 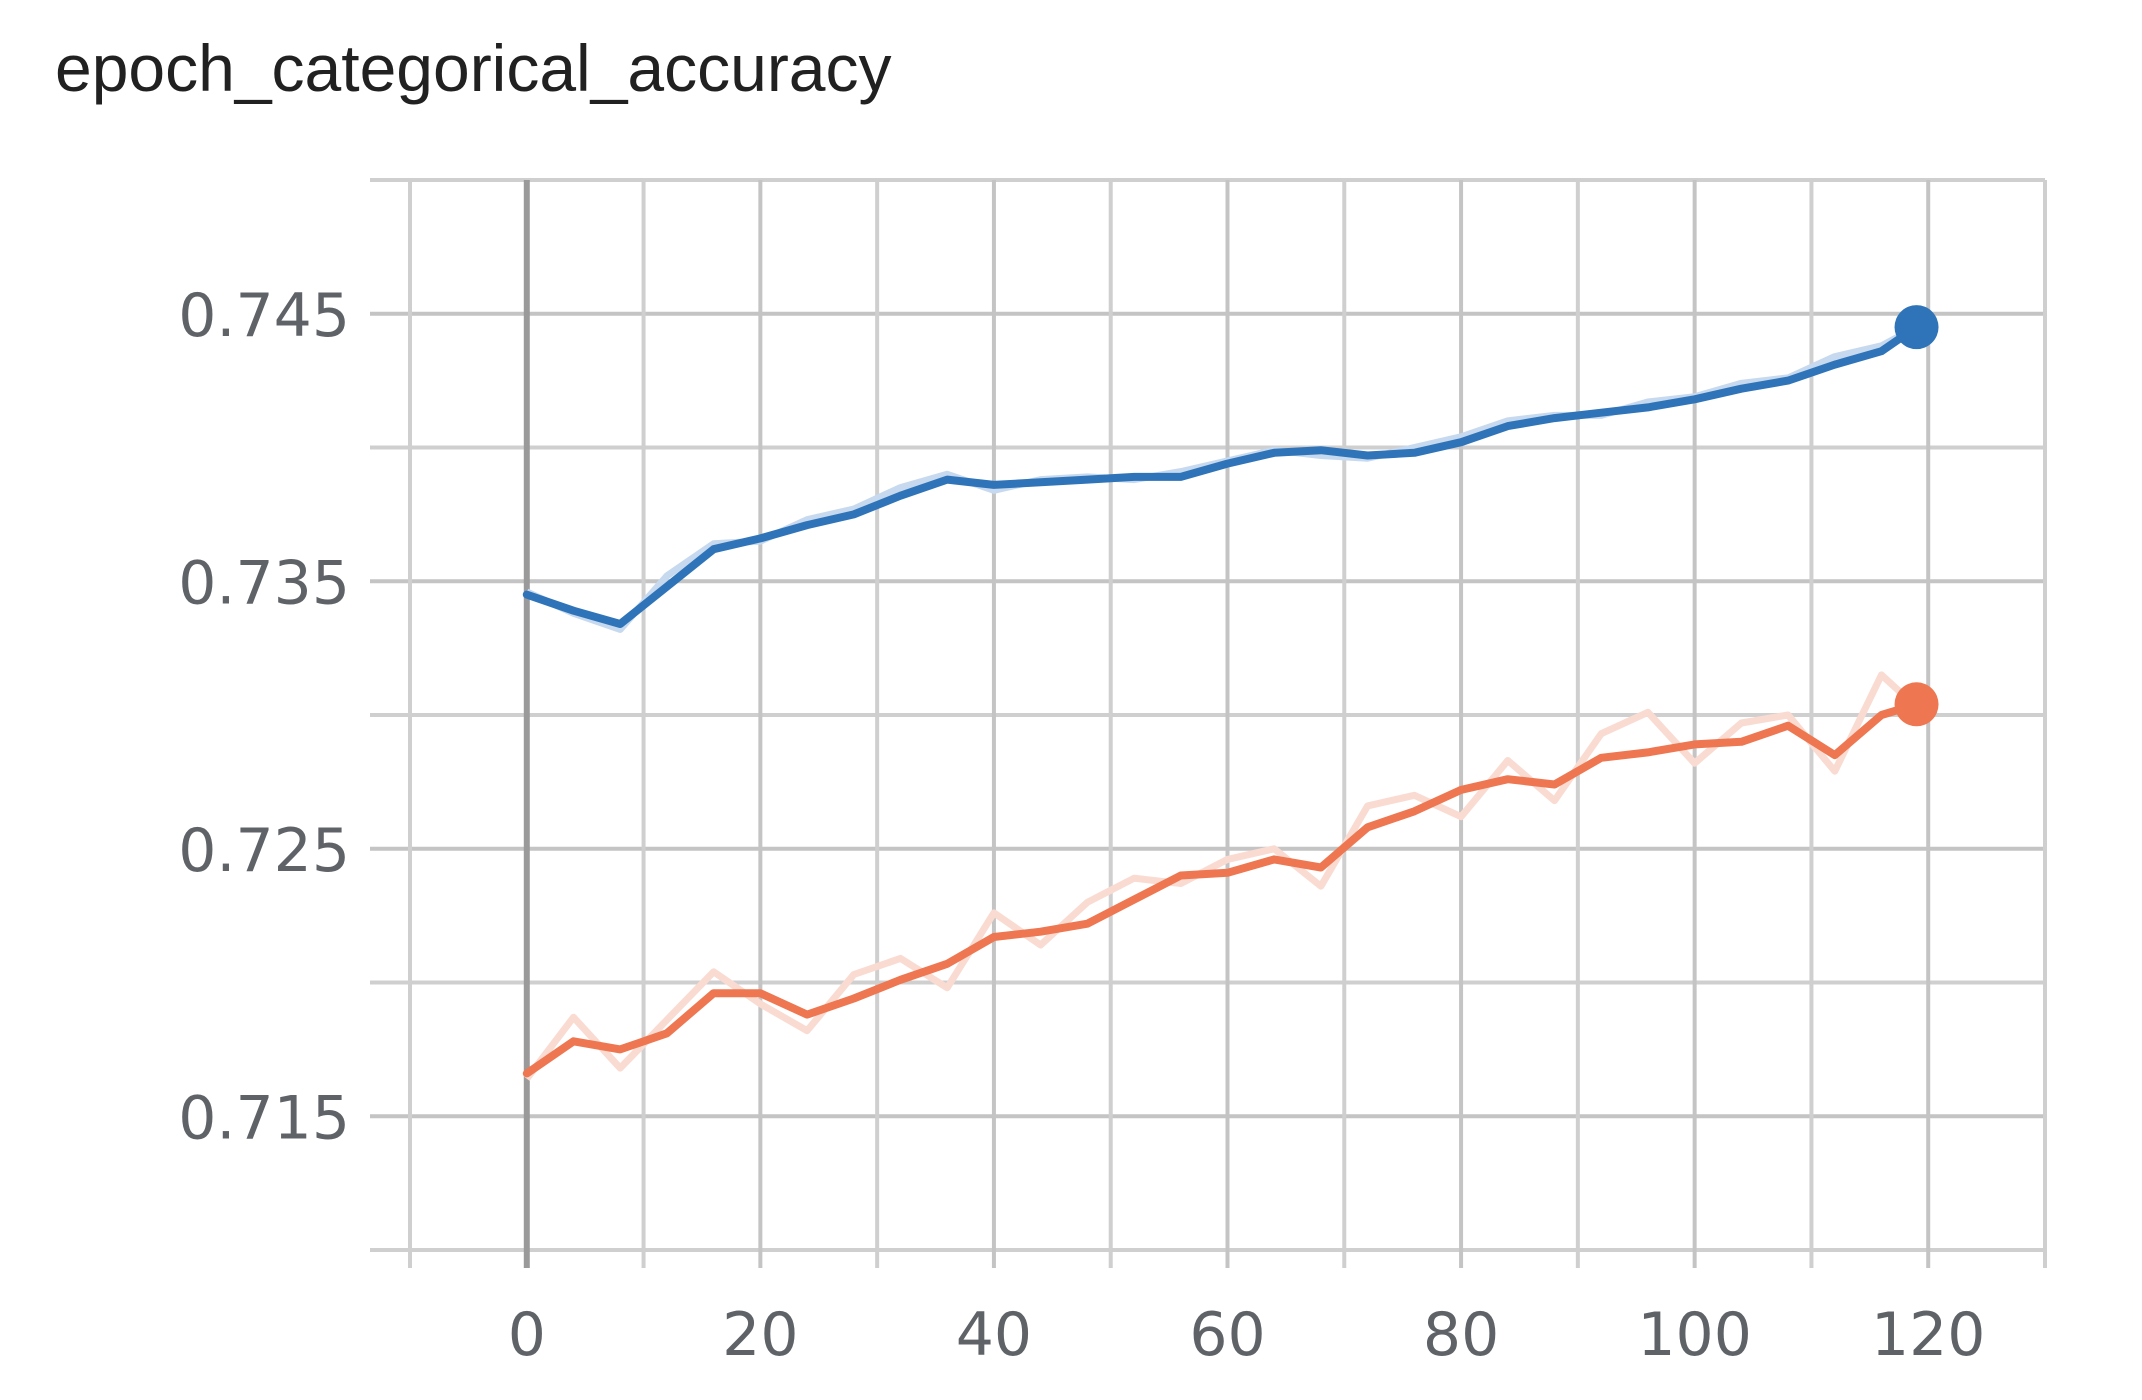 What do you see at coordinates (264, 851) in the screenshot?
I see `y-tick-label: 0.725` at bounding box center [264, 851].